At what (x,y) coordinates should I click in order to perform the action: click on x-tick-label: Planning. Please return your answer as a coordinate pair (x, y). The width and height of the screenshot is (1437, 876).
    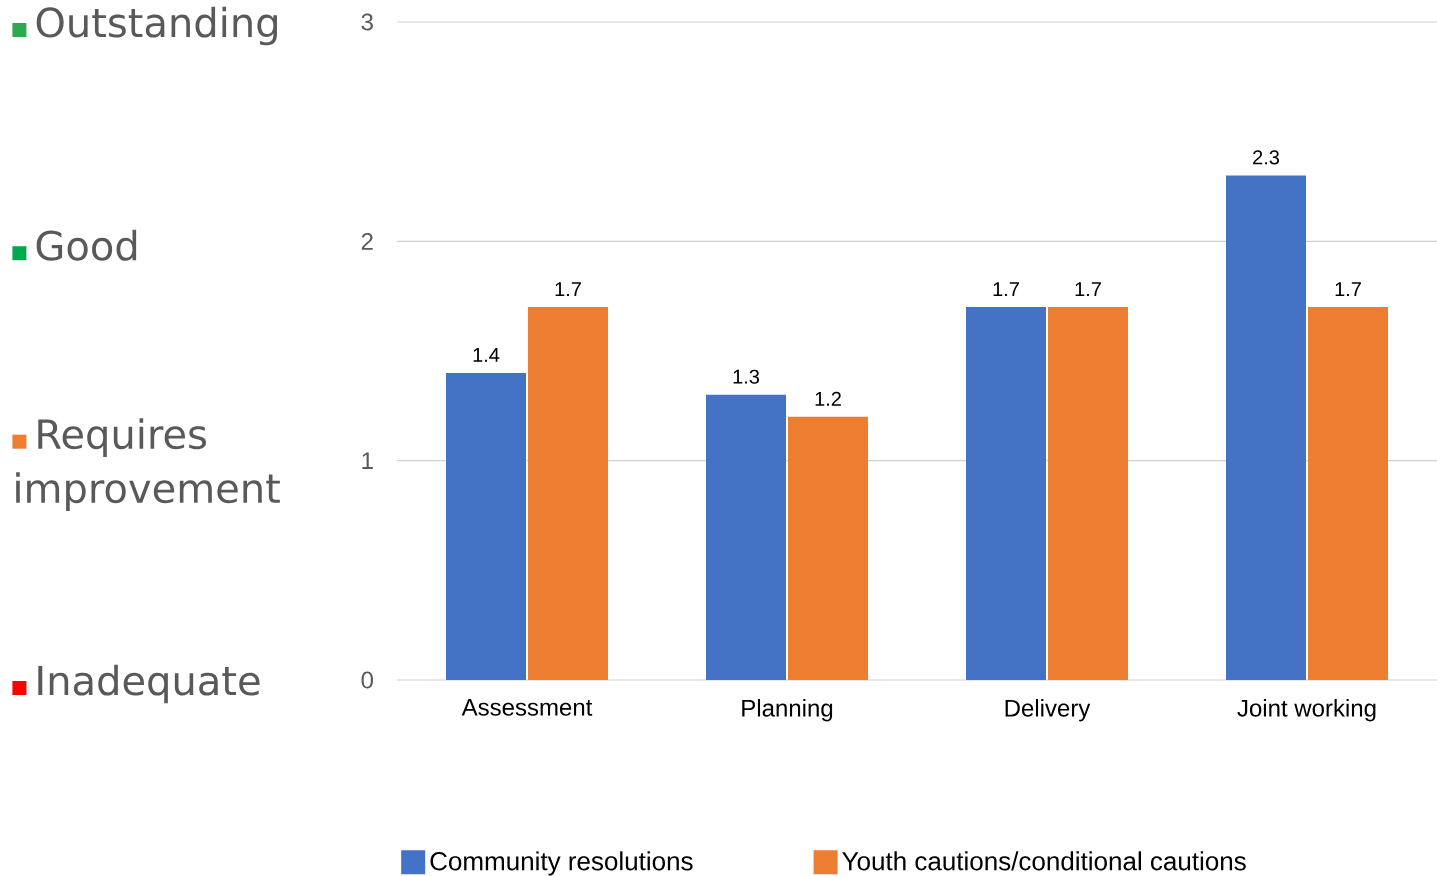
    Looking at the image, I should click on (787, 710).